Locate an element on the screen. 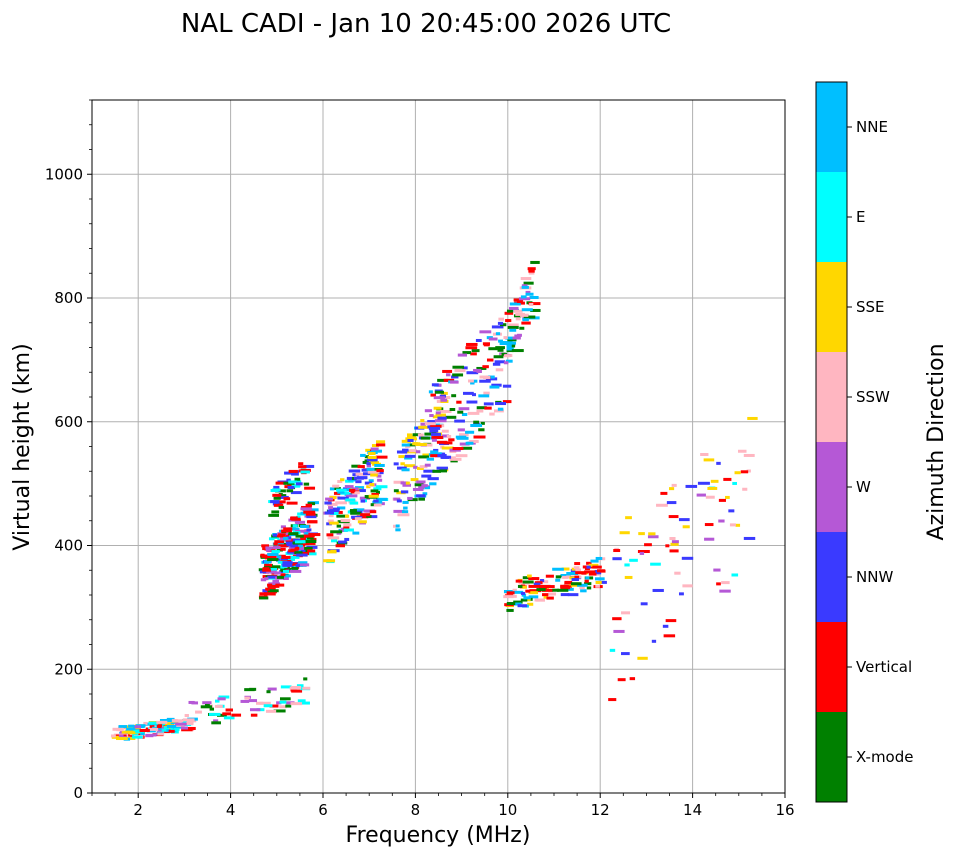 The image size is (958, 857). x-tick-label: 16 is located at coordinates (784, 810).